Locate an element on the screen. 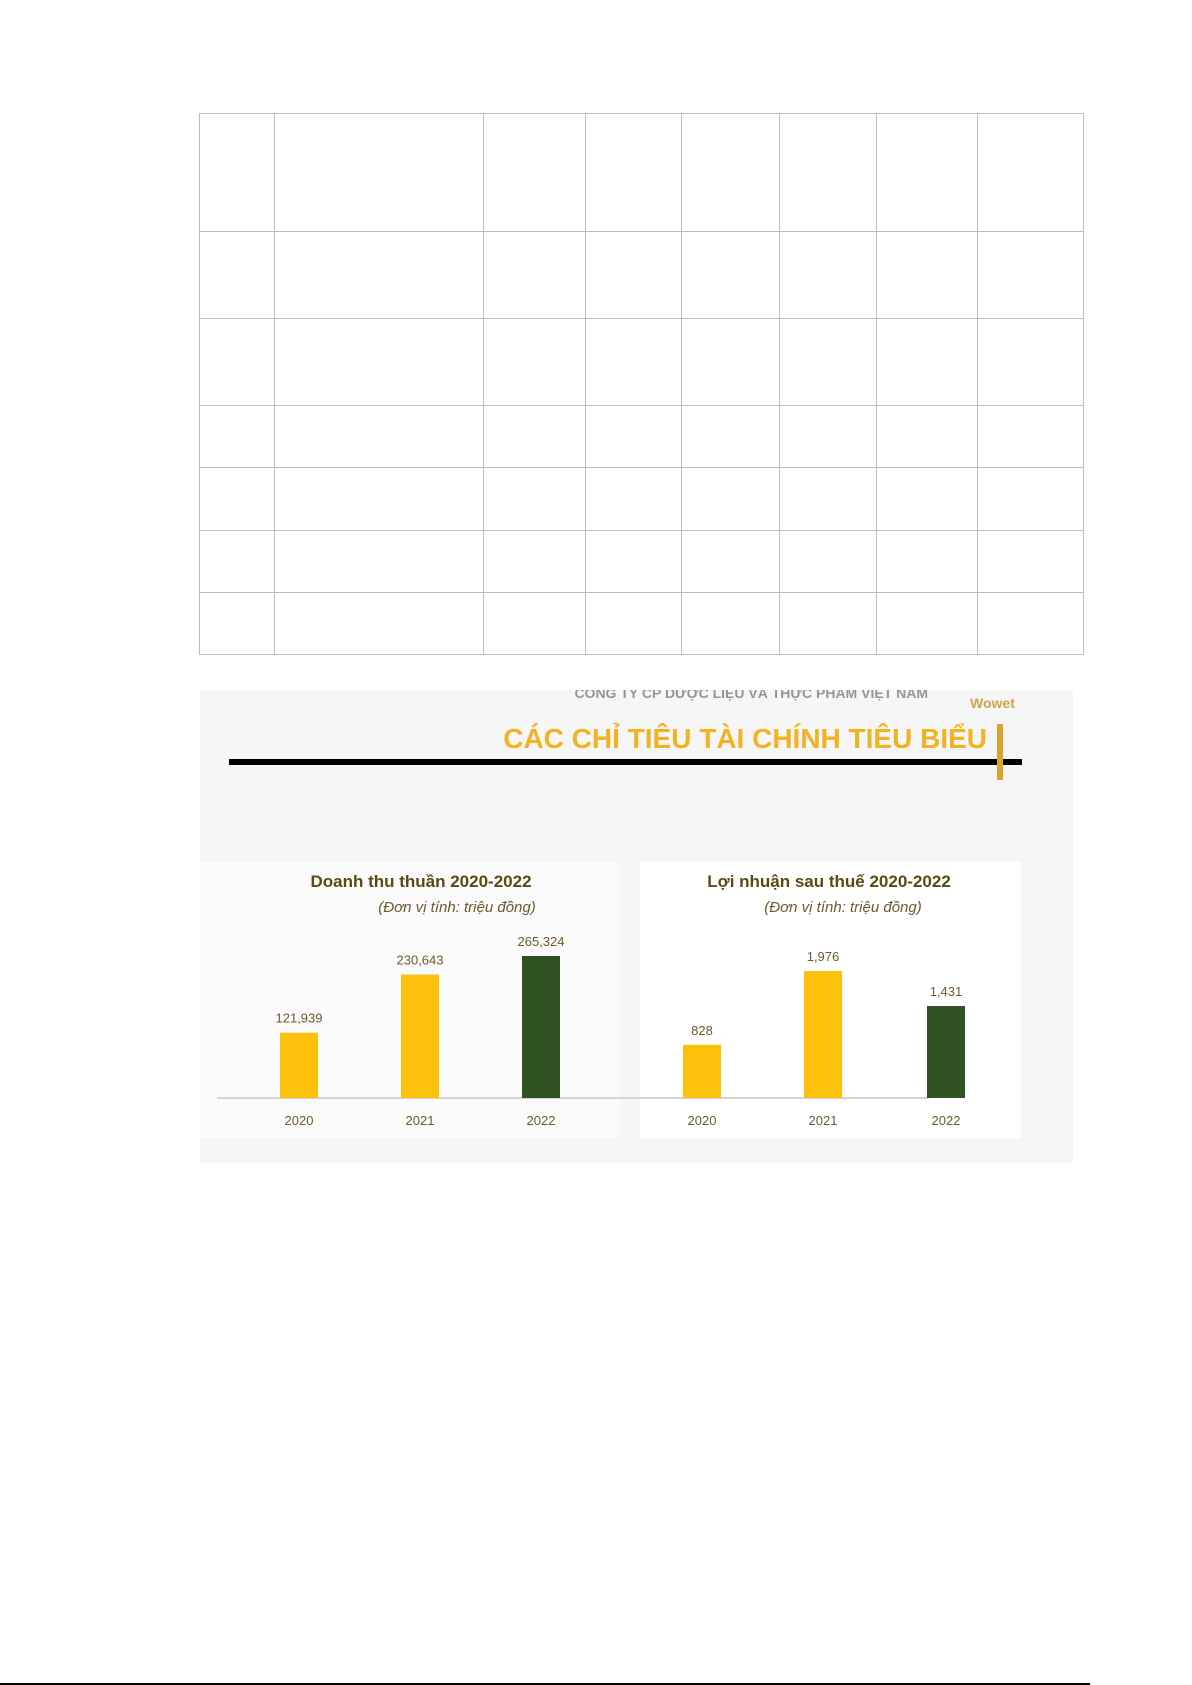  figure-heading: CÁC CHỈ TIÊU TÀI CHÍNH TIÊU BIỂU is located at coordinates (745, 738).